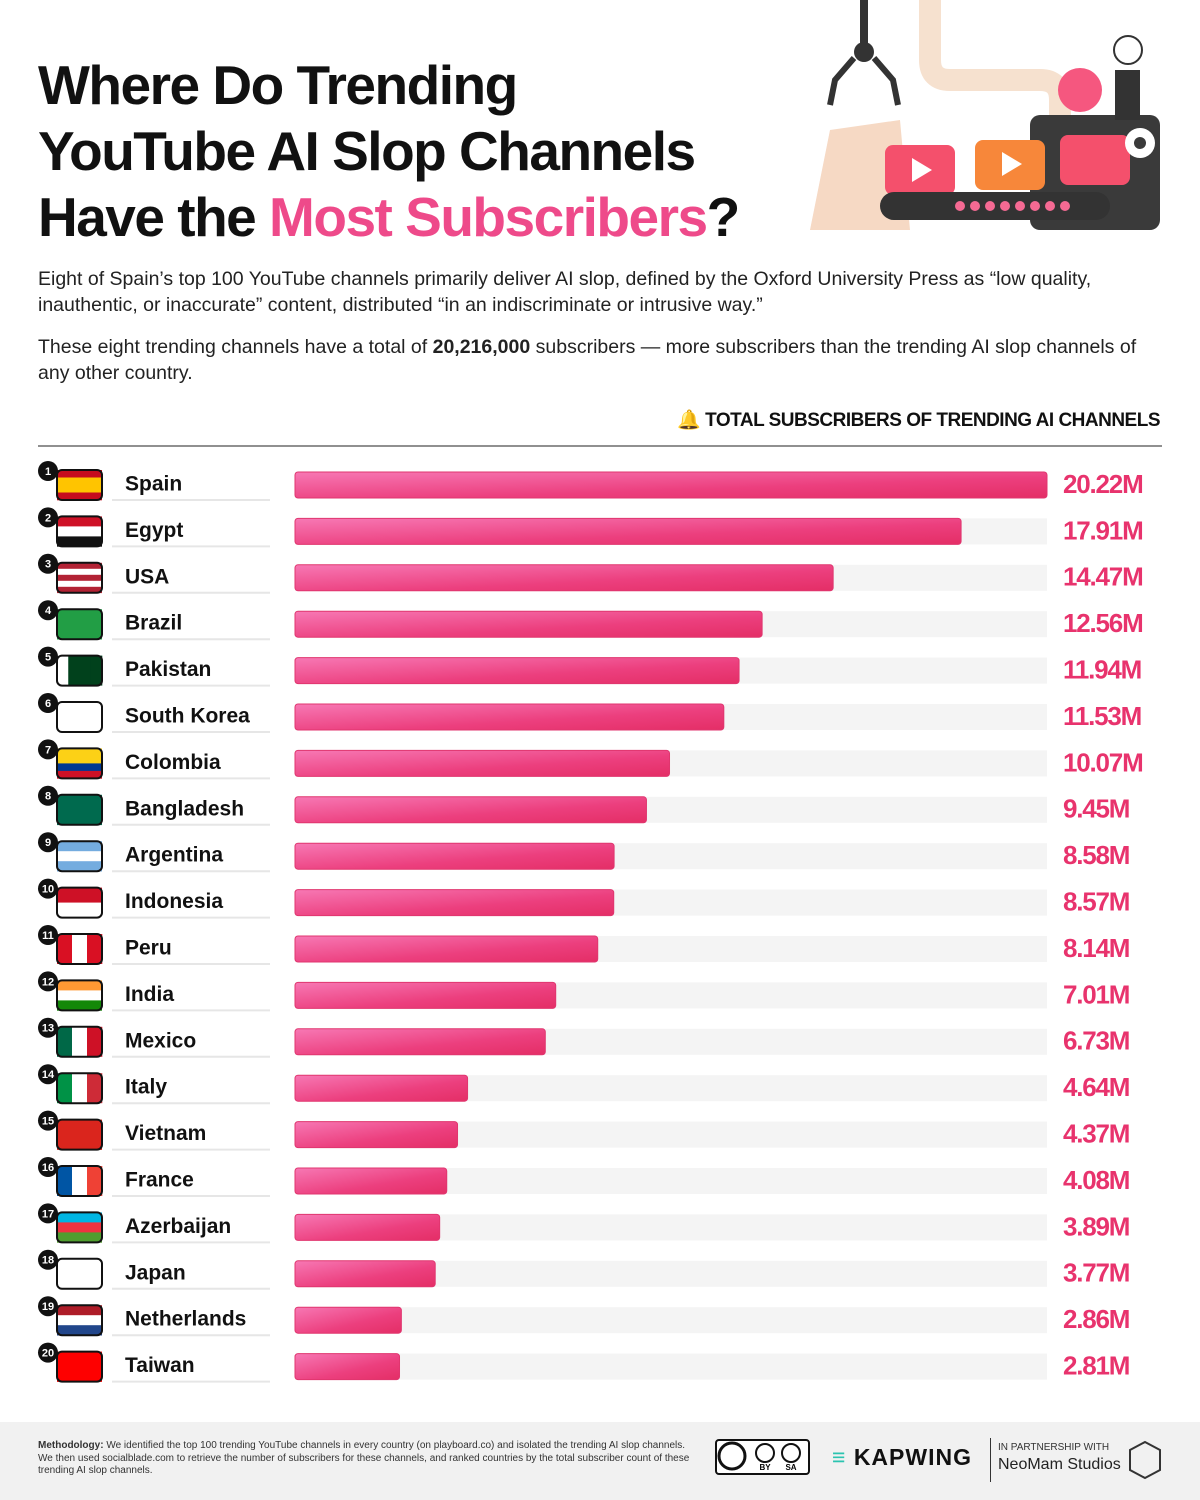 This screenshot has height=1500, width=1200. I want to click on value-label: 7.01M, so click(1096, 994).